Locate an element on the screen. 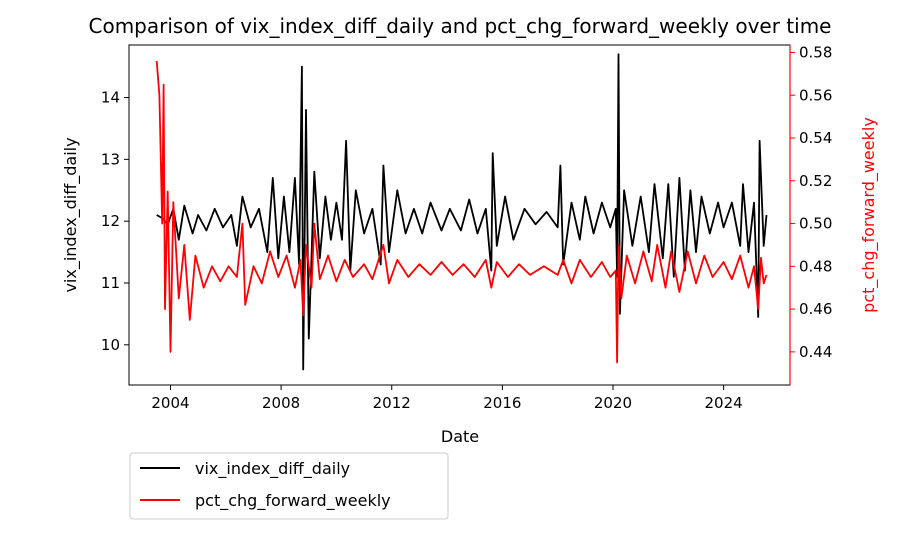 Image resolution: width=920 pixels, height=534 pixels. x-tick-label: 2016 is located at coordinates (502, 403).